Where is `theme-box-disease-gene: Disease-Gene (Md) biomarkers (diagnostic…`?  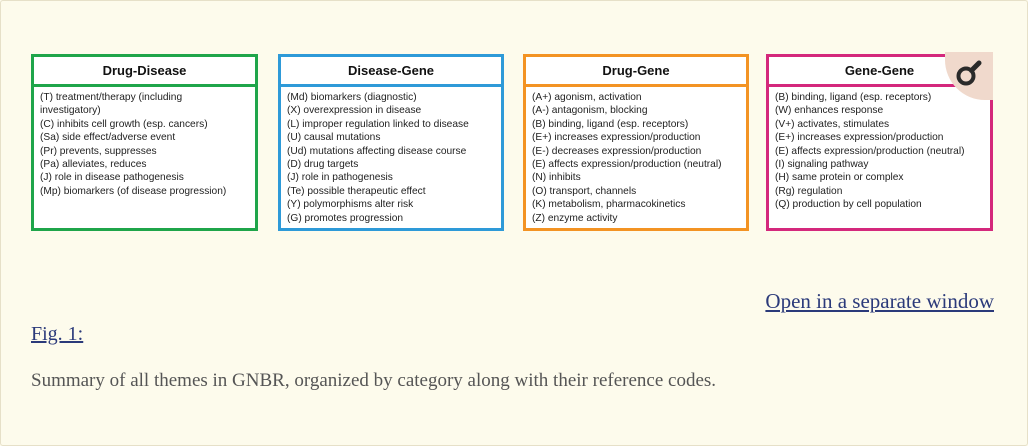
theme-box-disease-gene: Disease-Gene (Md) biomarkers (diagnostic… is located at coordinates (391, 142).